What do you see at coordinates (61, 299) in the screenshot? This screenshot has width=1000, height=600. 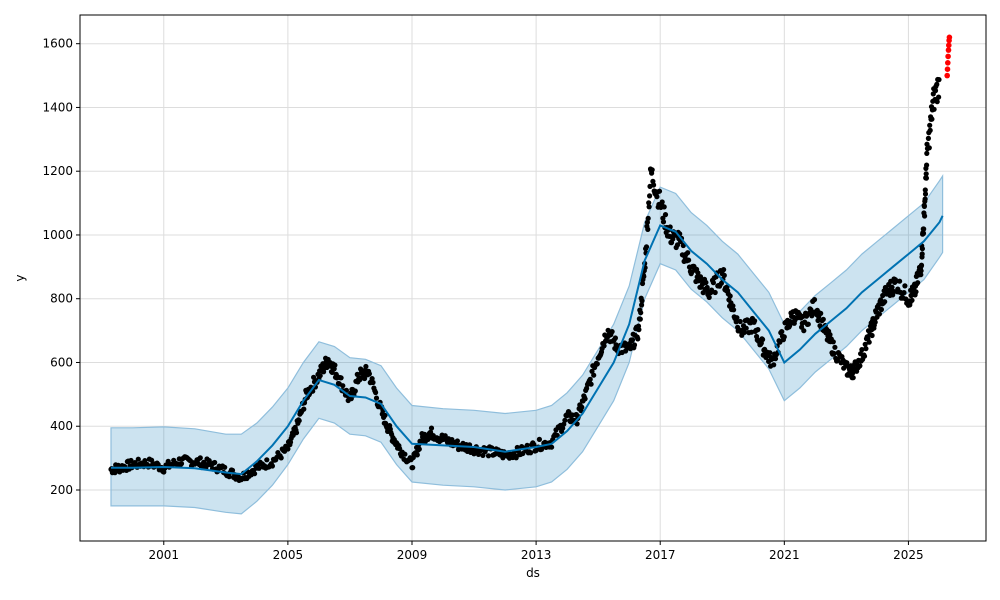 I see `y-tick-label: 800` at bounding box center [61, 299].